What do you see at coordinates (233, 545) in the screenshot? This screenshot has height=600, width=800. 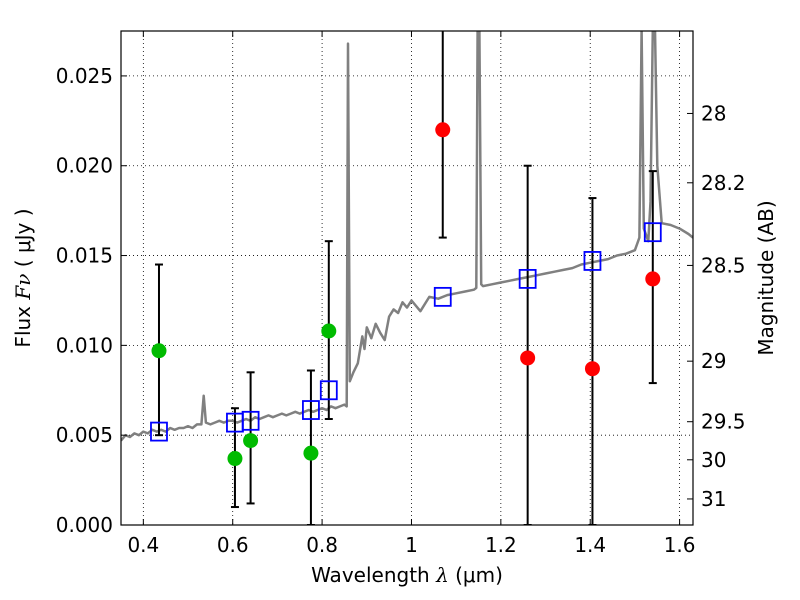 I see `x-tick-label: 0.6` at bounding box center [233, 545].